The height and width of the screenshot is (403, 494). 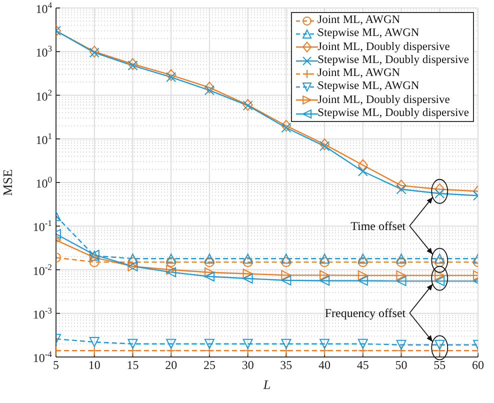 What do you see at coordinates (248, 365) in the screenshot?
I see `x-tick-label: 30` at bounding box center [248, 365].